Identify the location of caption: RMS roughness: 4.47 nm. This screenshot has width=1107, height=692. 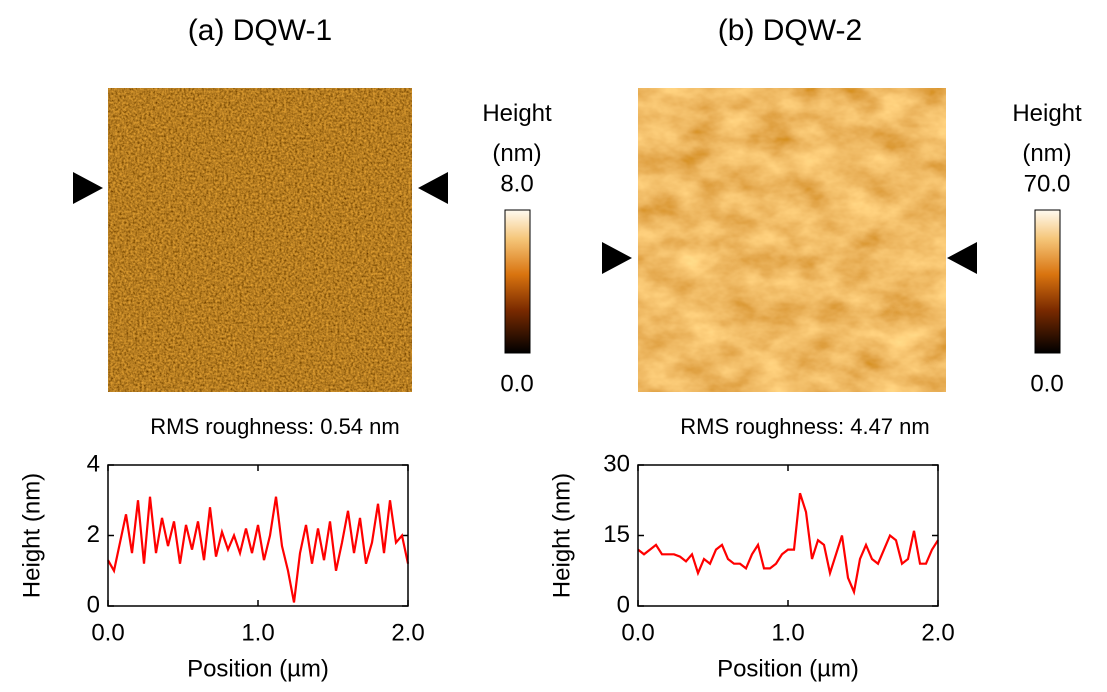
(804, 426).